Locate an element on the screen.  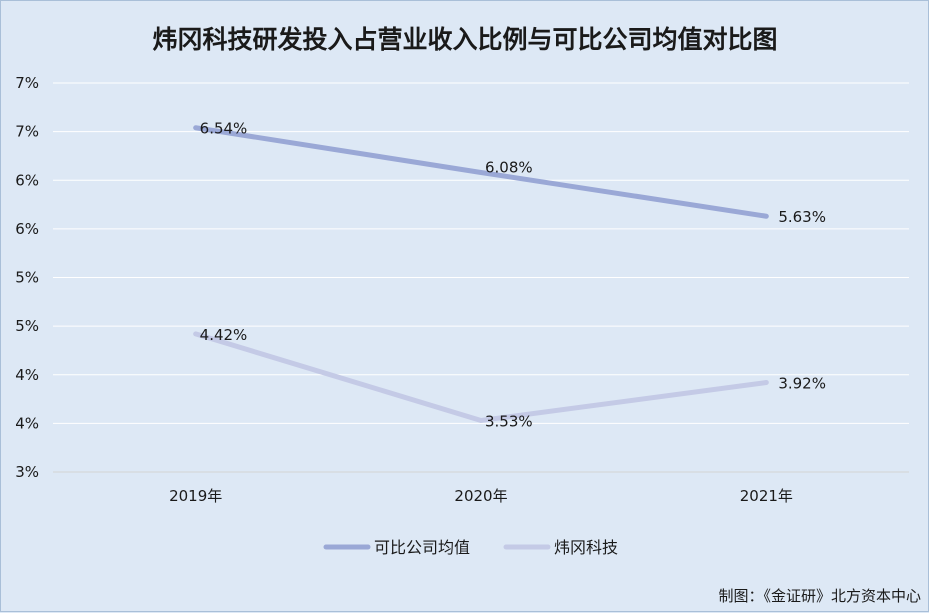
data-label: 4.42% is located at coordinates (224, 335).